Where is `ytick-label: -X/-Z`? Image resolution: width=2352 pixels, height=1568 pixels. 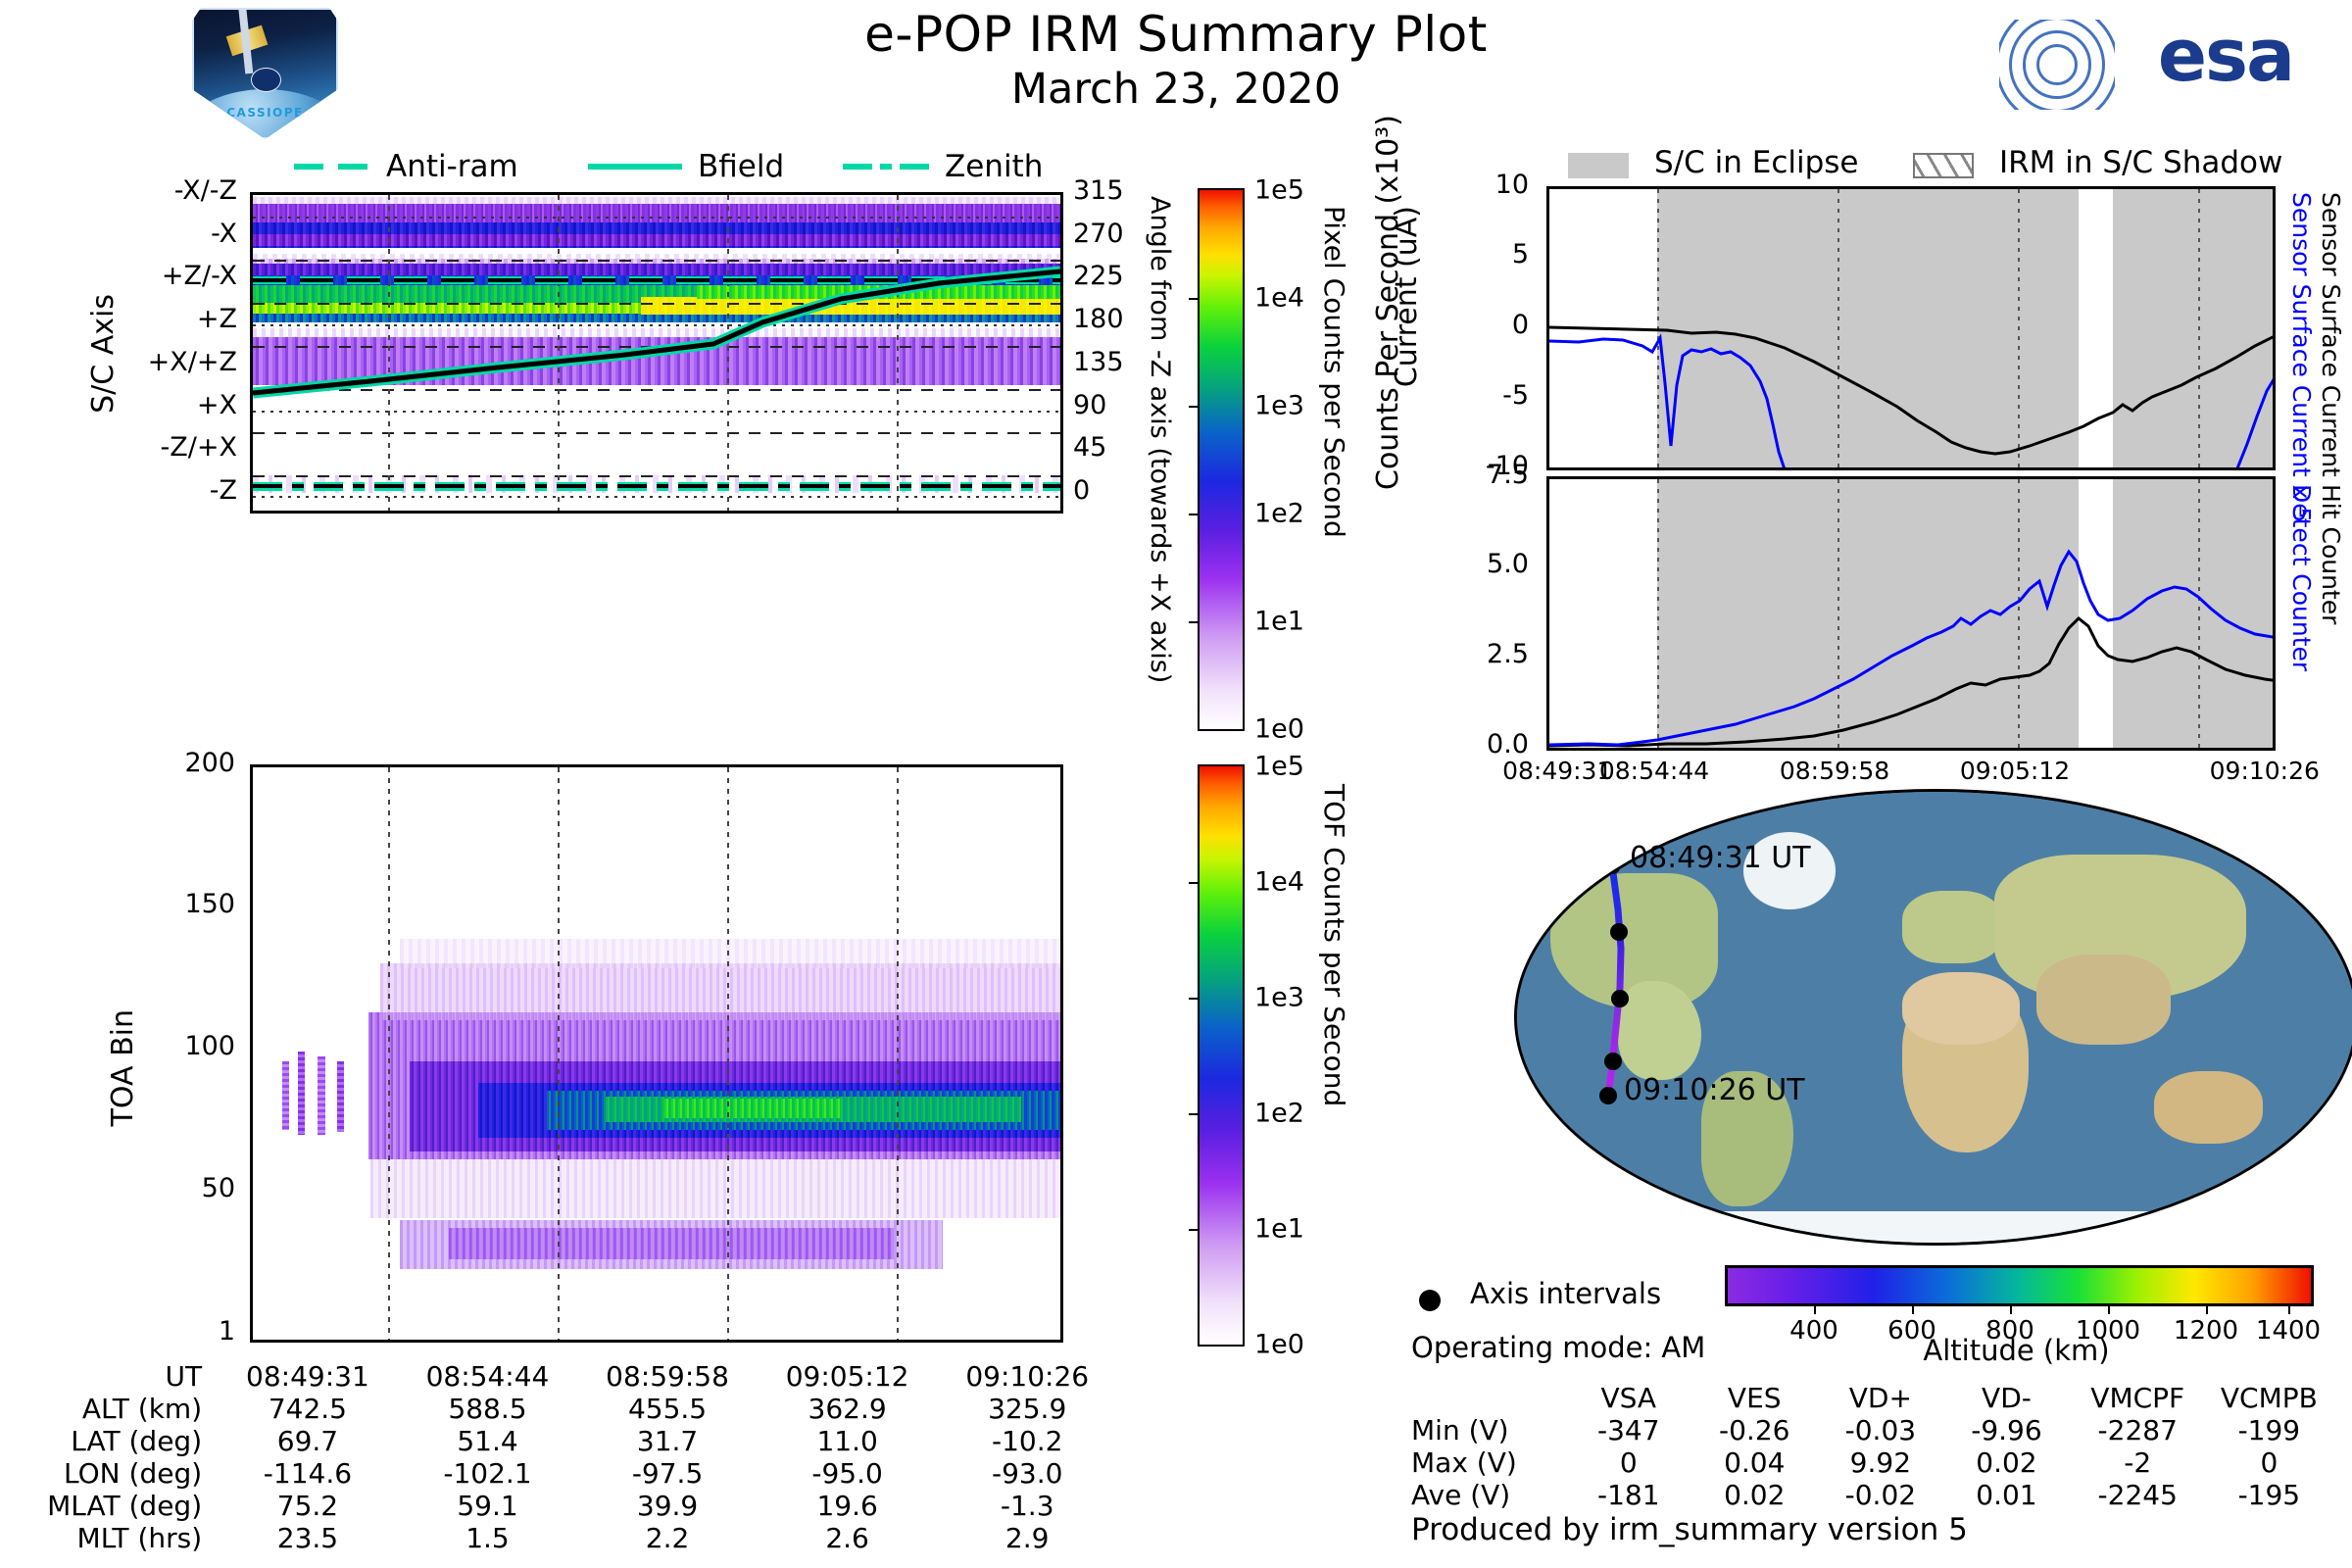 ytick-label: -X/-Z is located at coordinates (205, 190).